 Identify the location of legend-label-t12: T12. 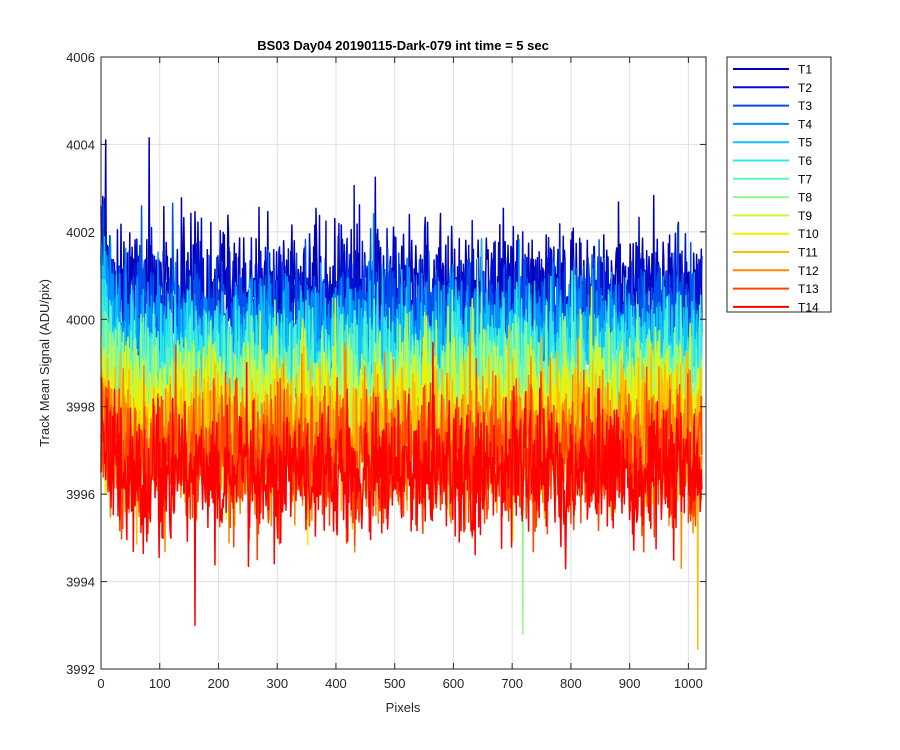
(808, 271).